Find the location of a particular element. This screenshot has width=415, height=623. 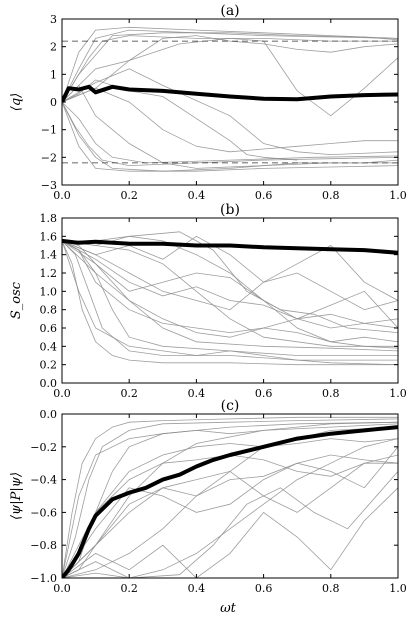

y-tick-label: 0.2 is located at coordinates (49, 365).